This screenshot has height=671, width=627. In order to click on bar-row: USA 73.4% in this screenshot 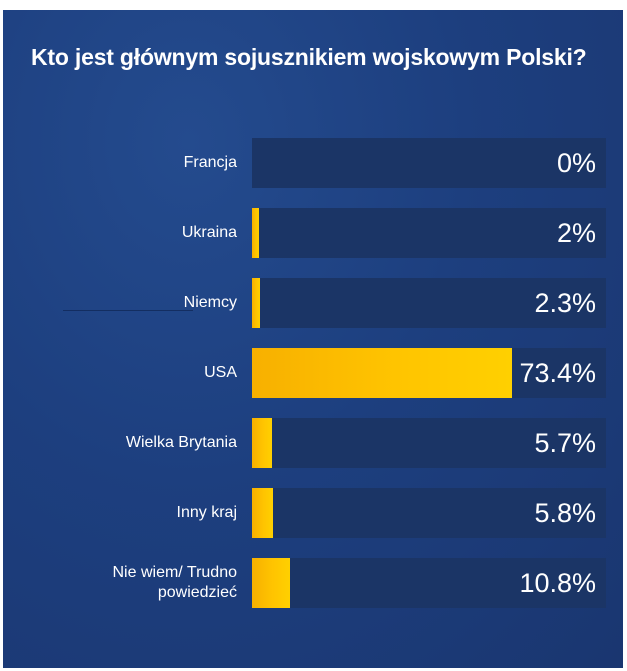, I will do `click(313, 373)`.